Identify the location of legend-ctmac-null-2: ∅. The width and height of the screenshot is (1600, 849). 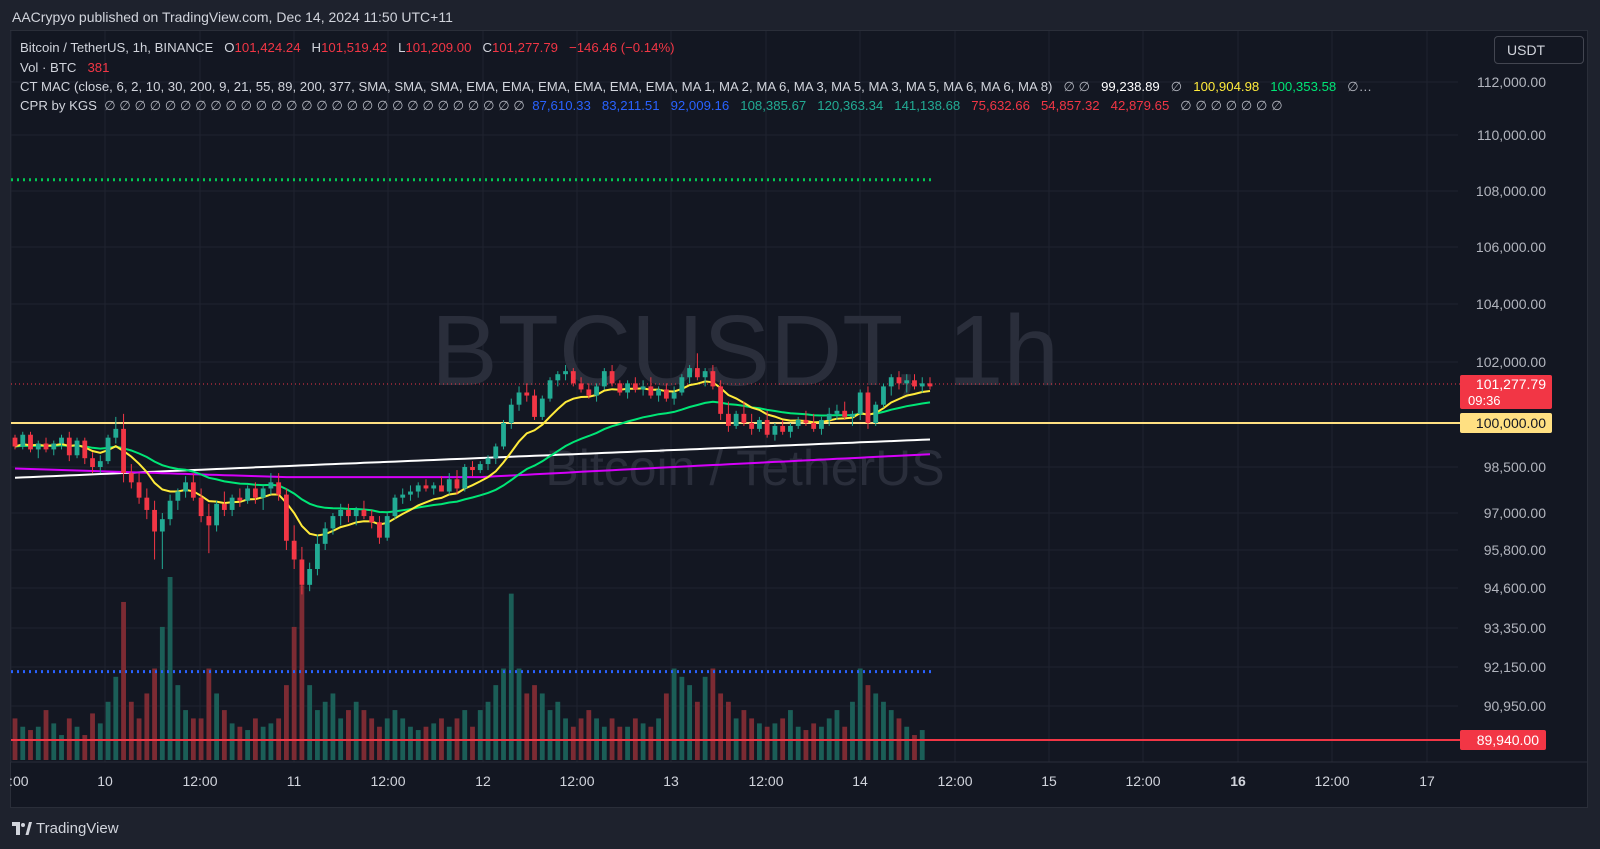
(1176, 86).